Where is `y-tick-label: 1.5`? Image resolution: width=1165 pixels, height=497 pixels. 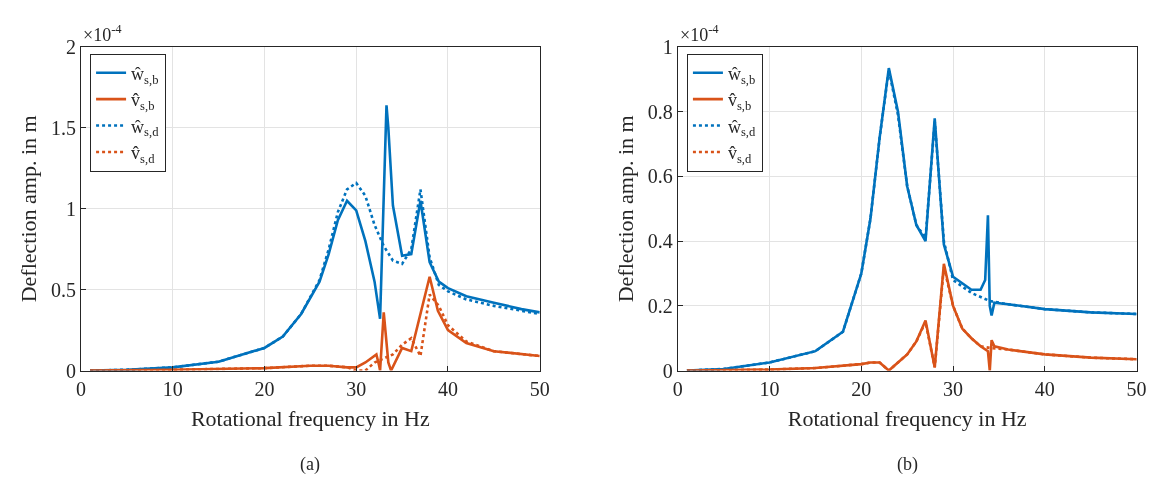
y-tick-label: 1.5 is located at coordinates (63, 127).